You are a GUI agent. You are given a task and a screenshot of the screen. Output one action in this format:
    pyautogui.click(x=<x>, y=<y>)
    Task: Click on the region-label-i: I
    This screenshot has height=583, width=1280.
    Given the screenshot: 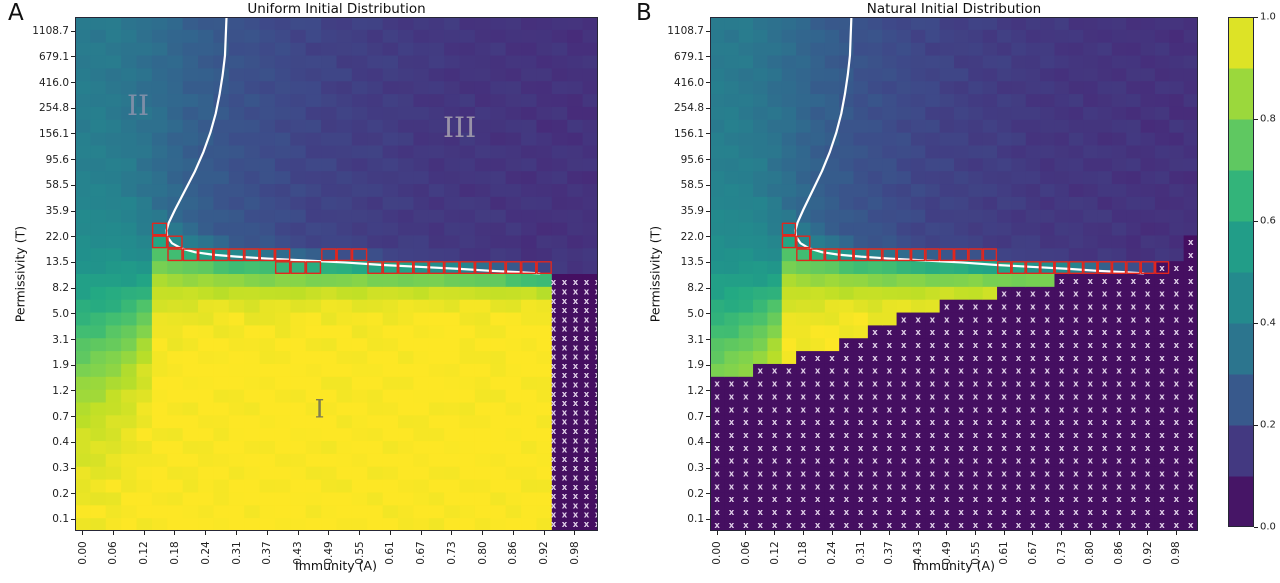 What is the action you would take?
    pyautogui.click(x=319, y=409)
    